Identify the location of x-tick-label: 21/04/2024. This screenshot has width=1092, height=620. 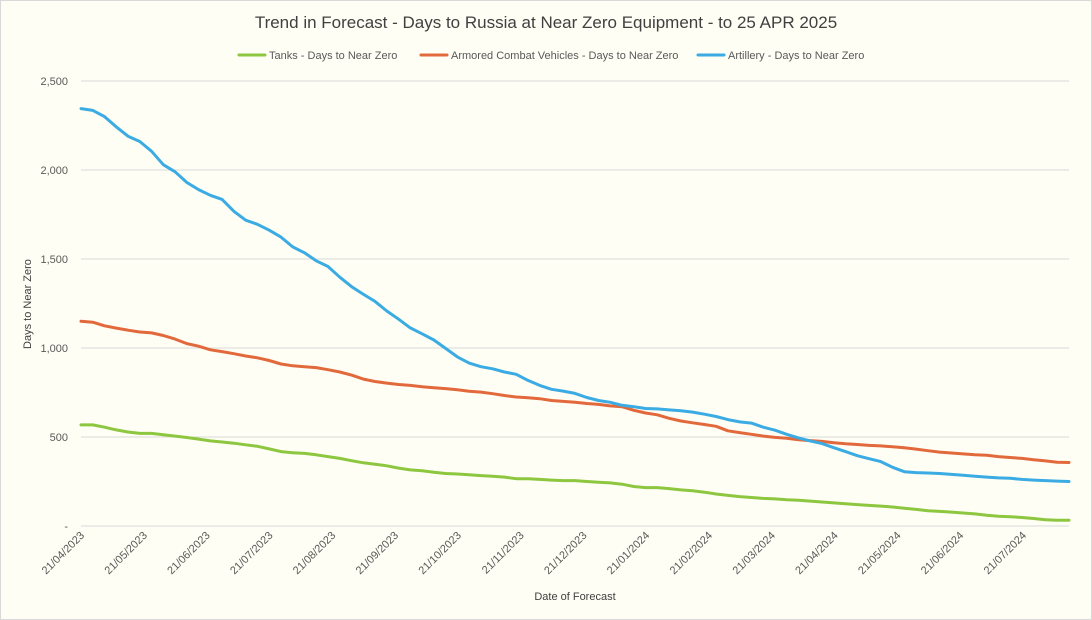
(816, 553).